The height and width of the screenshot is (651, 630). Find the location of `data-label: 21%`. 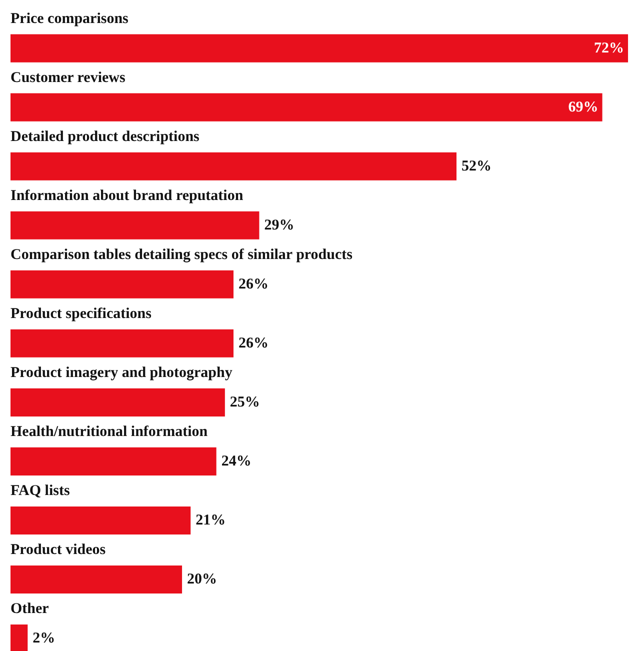

data-label: 21% is located at coordinates (211, 520).